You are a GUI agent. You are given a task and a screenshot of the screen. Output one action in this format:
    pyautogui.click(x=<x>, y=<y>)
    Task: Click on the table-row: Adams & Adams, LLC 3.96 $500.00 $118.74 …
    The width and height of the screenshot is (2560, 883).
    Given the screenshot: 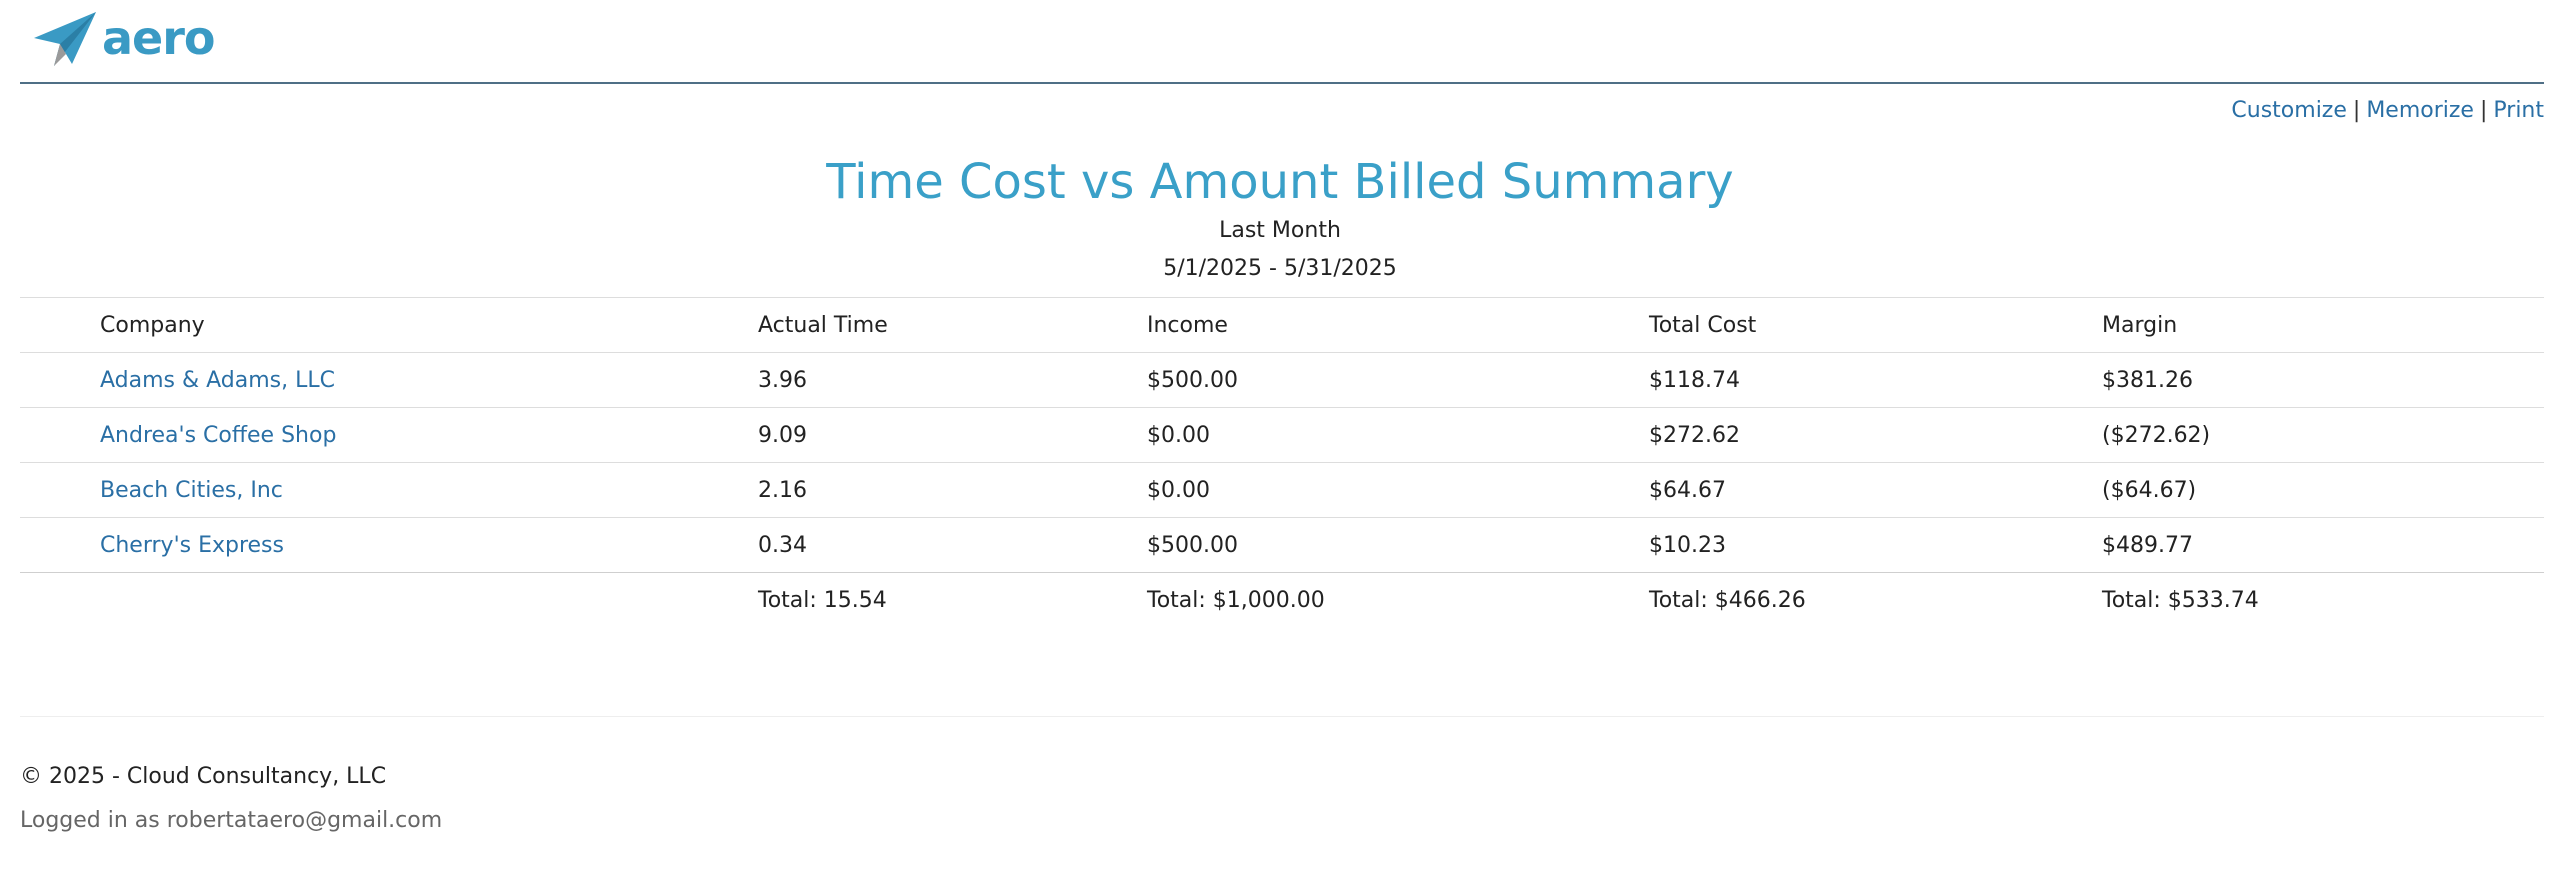 What is the action you would take?
    pyautogui.click(x=1282, y=380)
    